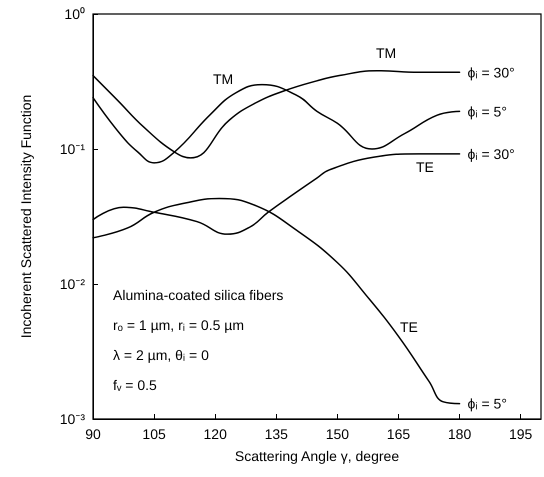  I want to click on y-axis-title: Incoherent Scattered Intensity Function, so click(26, 216).